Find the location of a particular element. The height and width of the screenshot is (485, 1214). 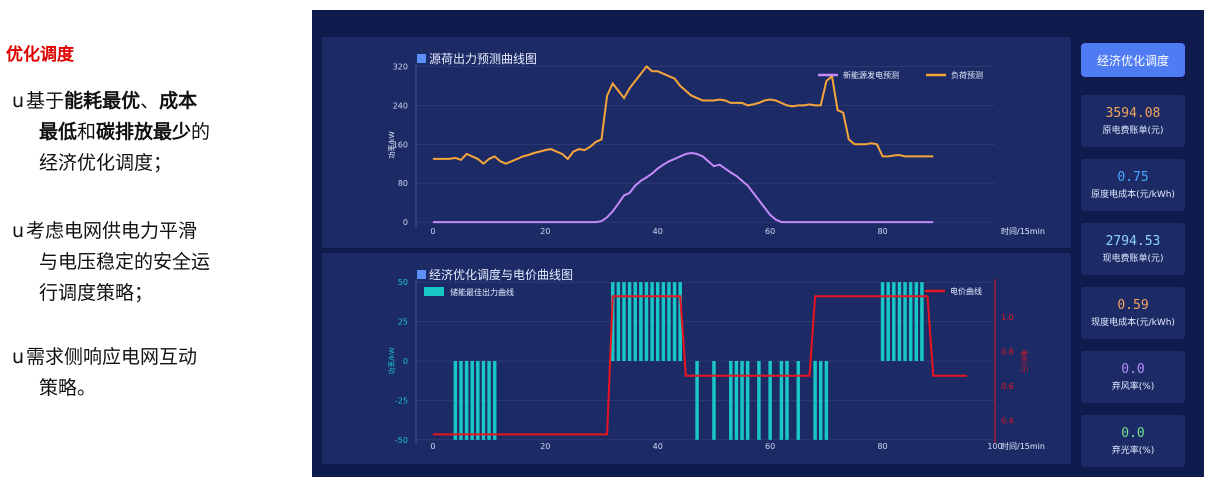

y-tick-label: 240 is located at coordinates (400, 105).